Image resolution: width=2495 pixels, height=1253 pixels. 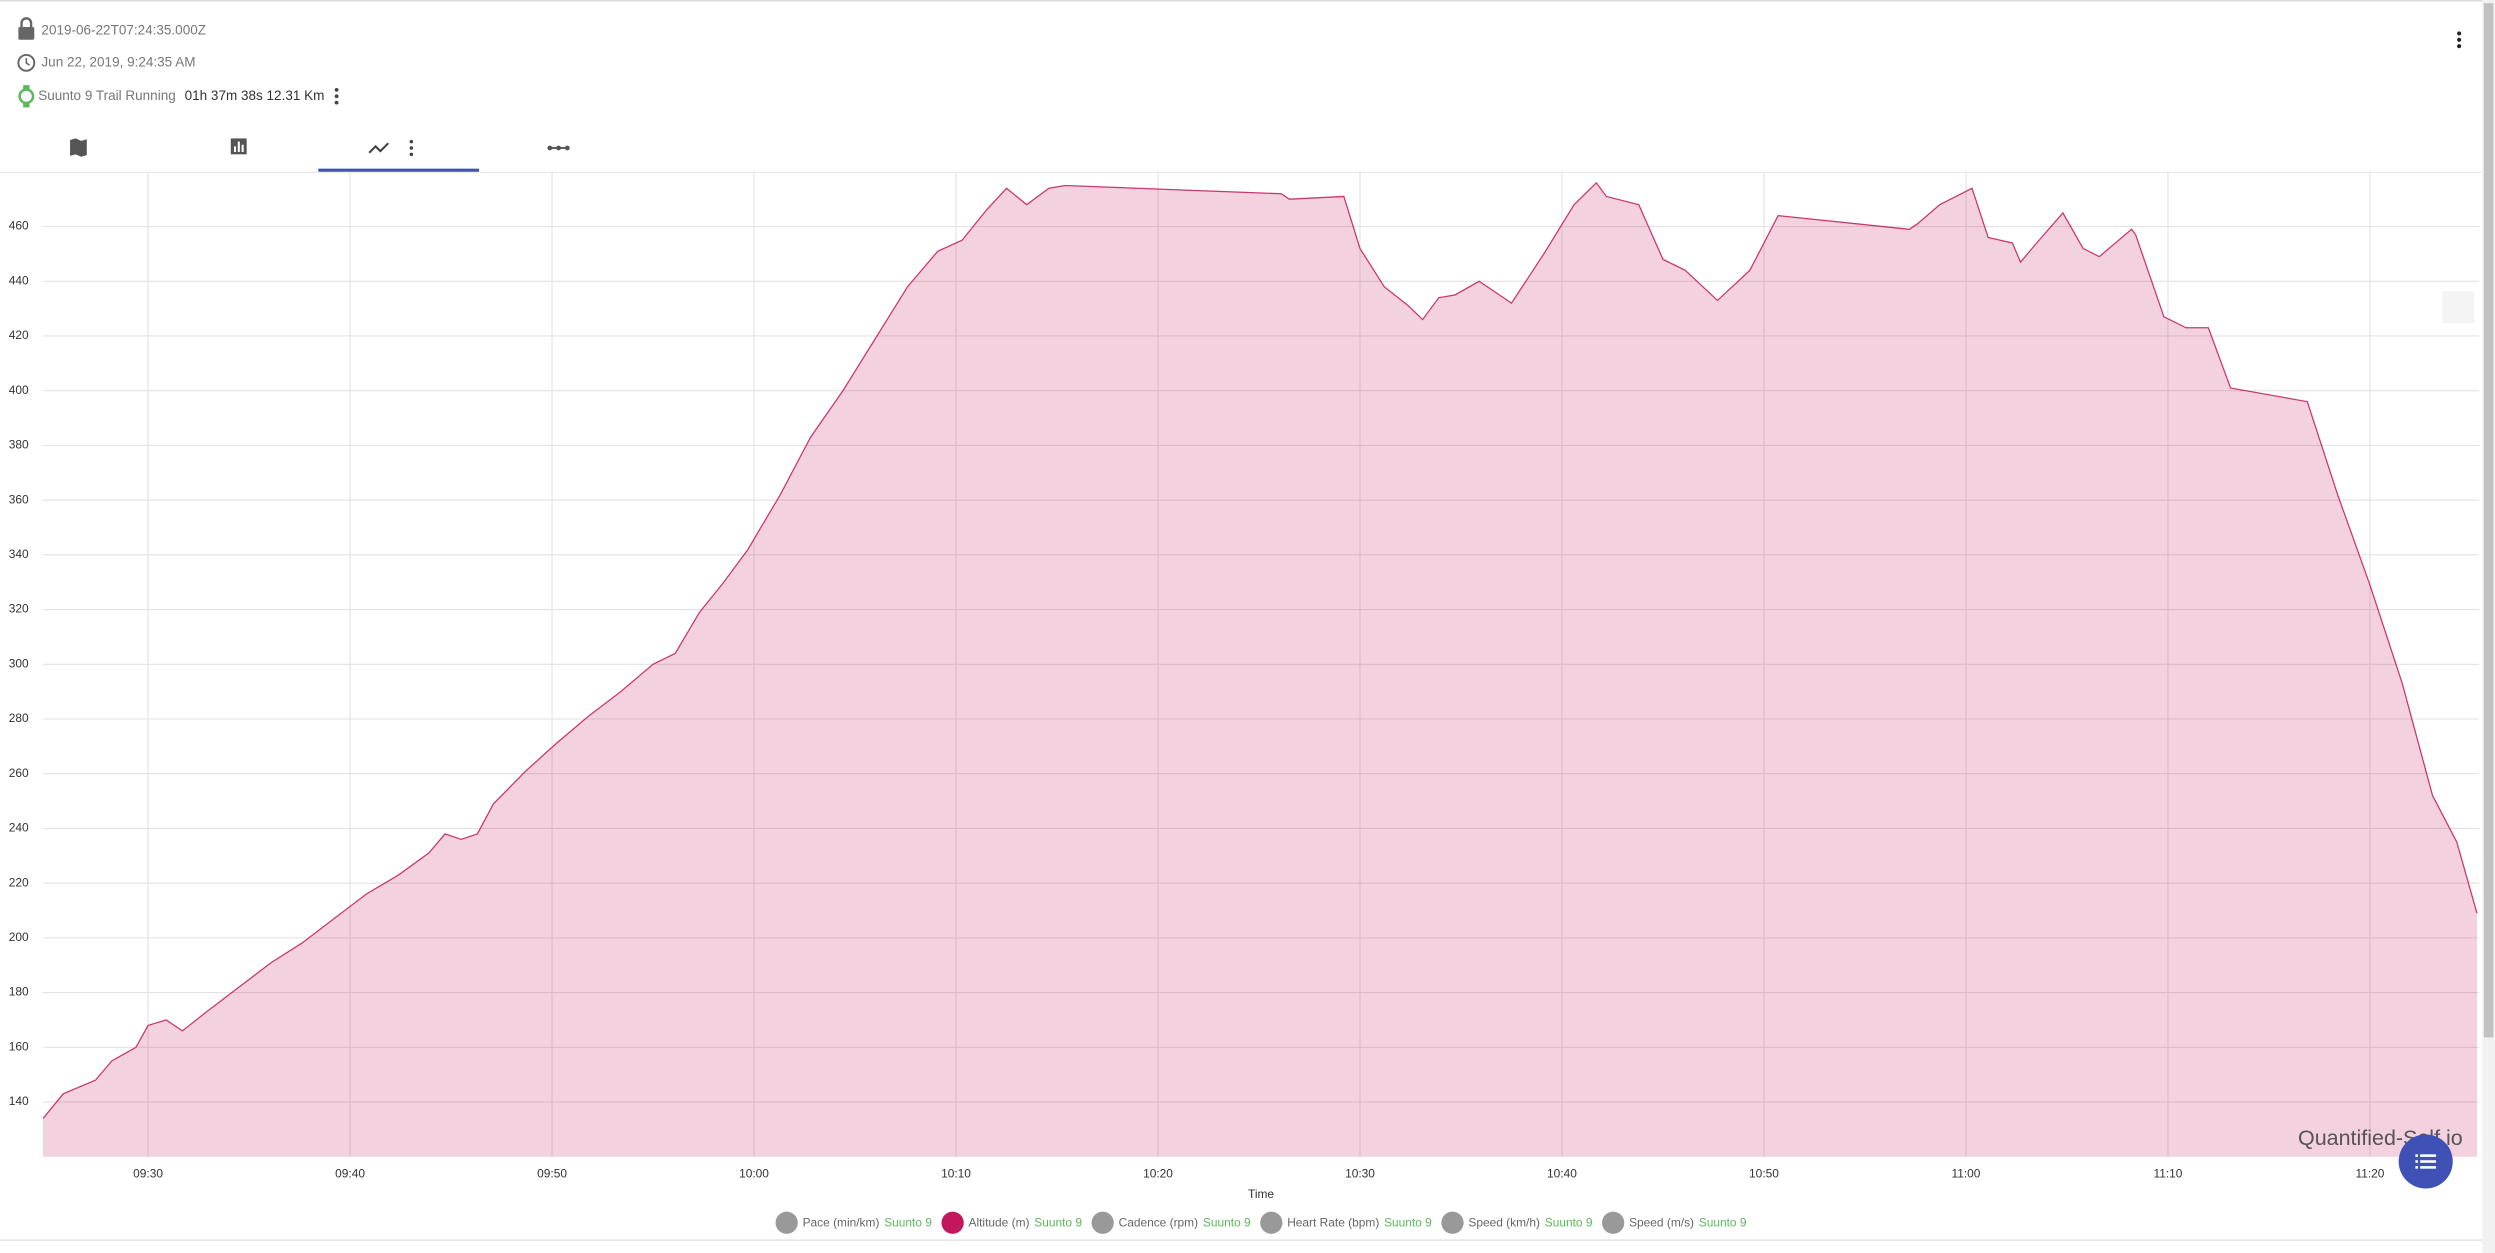 I want to click on x-tick-label: 10:10, so click(x=956, y=1173).